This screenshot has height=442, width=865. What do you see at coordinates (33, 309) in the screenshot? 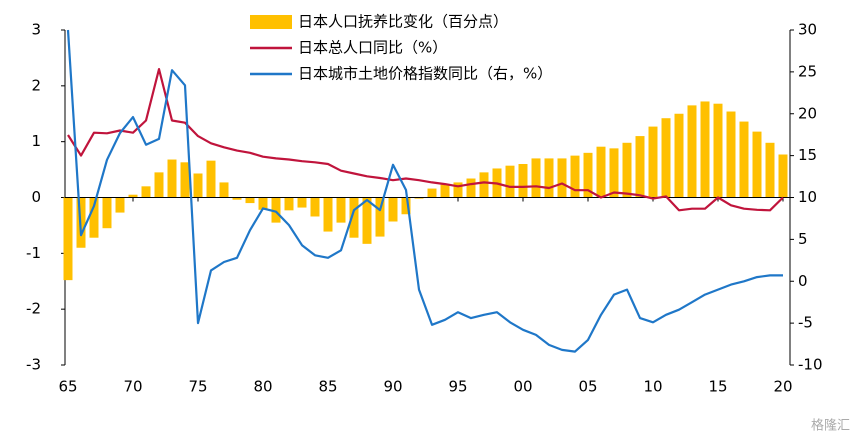
I see `y-tick-label: -2` at bounding box center [33, 309].